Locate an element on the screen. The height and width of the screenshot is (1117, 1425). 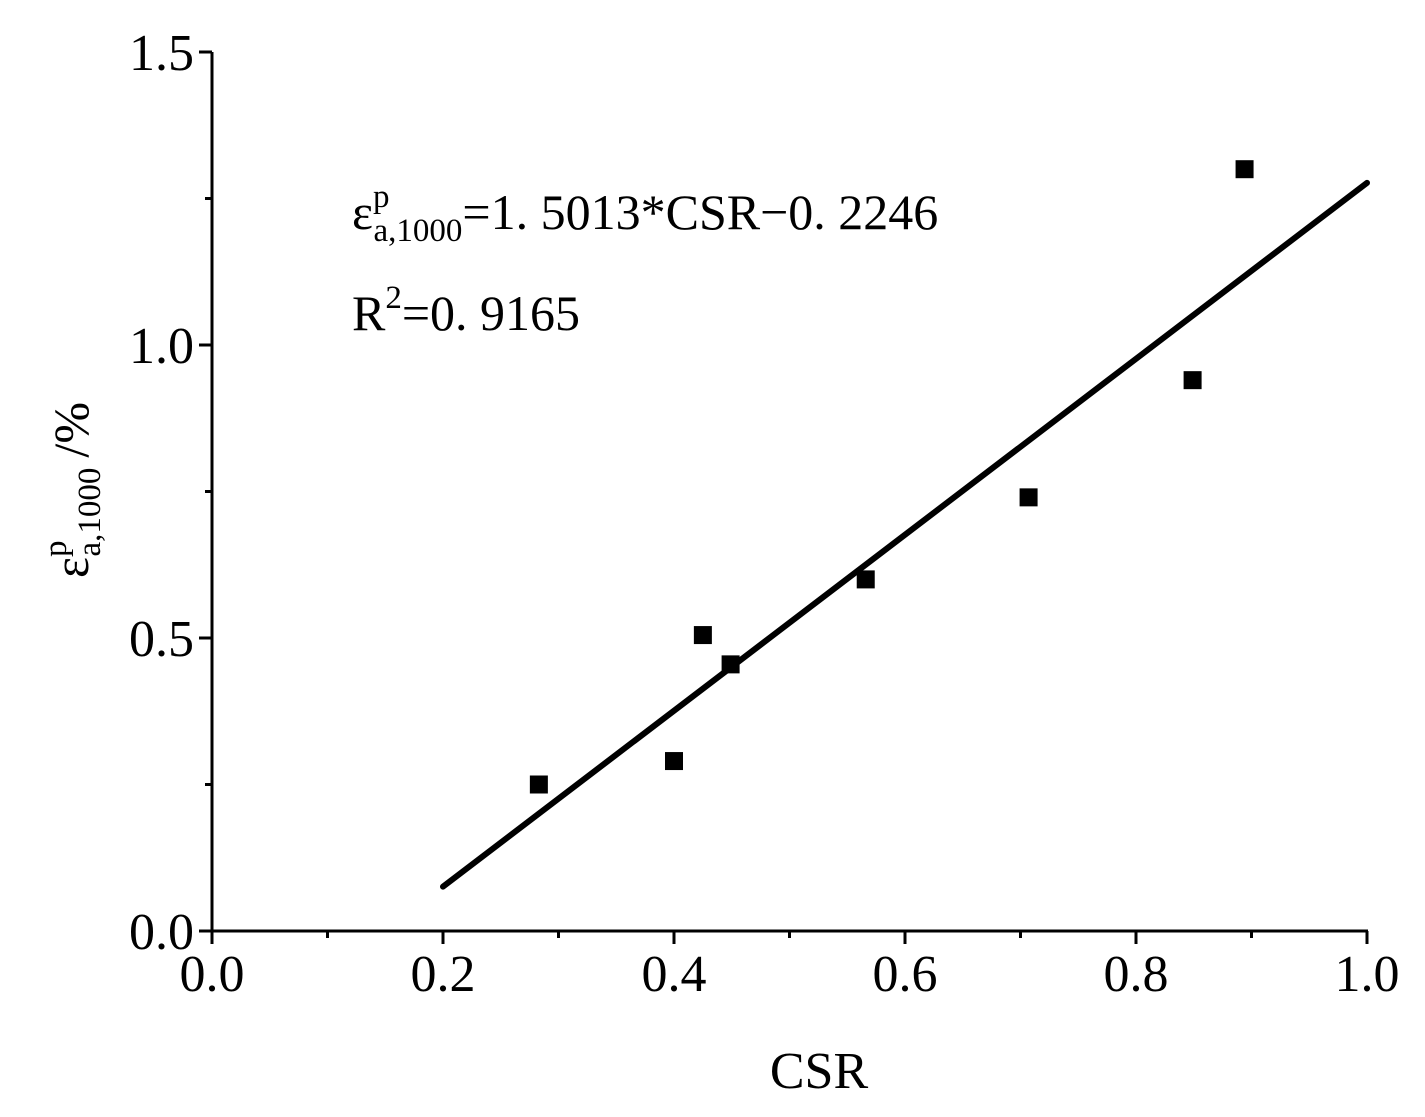
y-axis-title: εpa,1000 /% is located at coordinates (73, 490).